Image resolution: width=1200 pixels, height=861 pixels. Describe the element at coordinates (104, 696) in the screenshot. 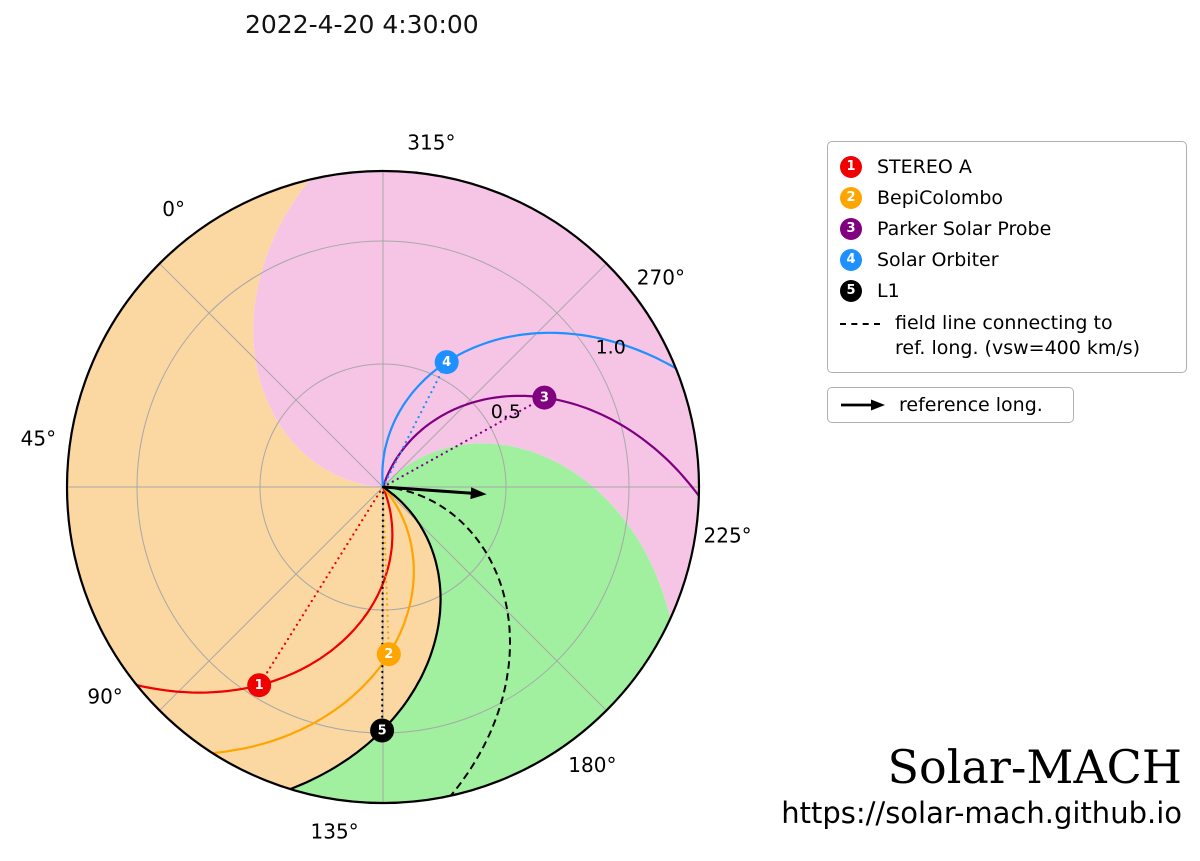

I see `theta-label-90: 90°` at that location.